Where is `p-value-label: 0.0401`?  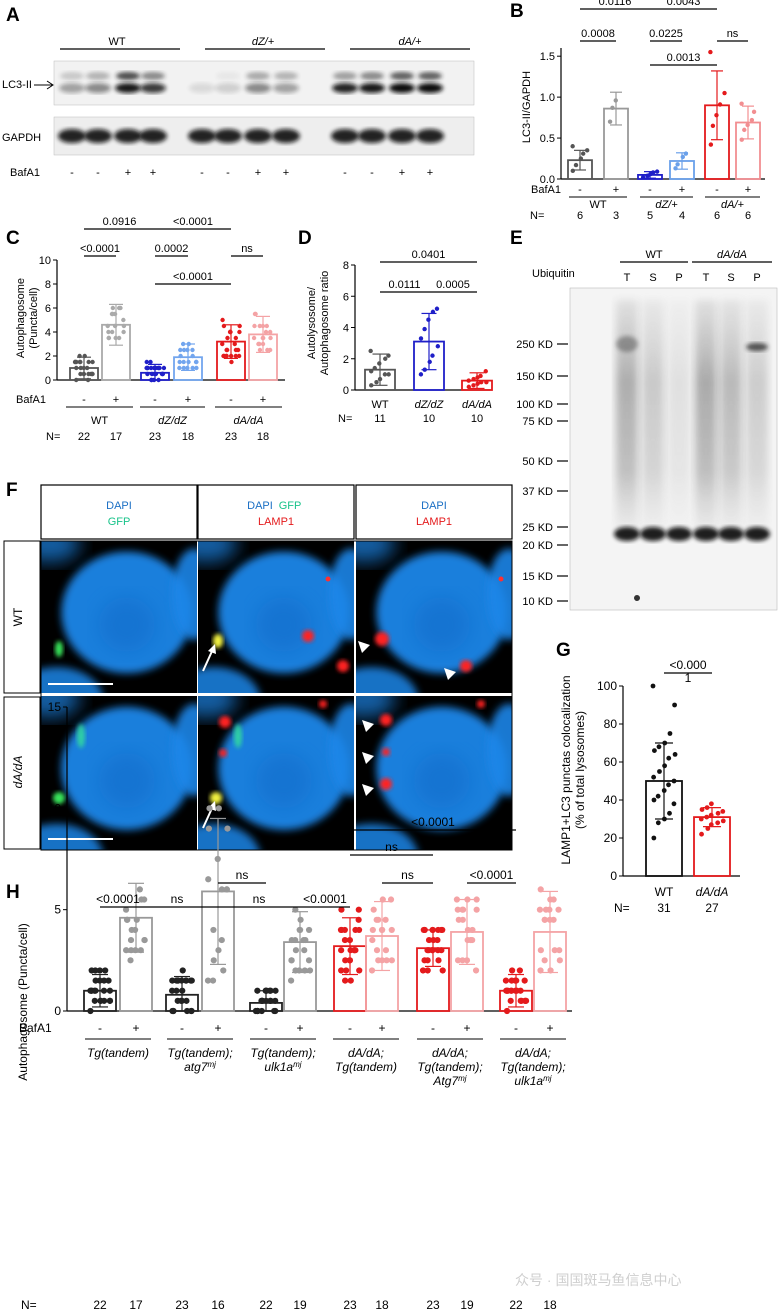
p-value-label: 0.0401 is located at coordinates (429, 255).